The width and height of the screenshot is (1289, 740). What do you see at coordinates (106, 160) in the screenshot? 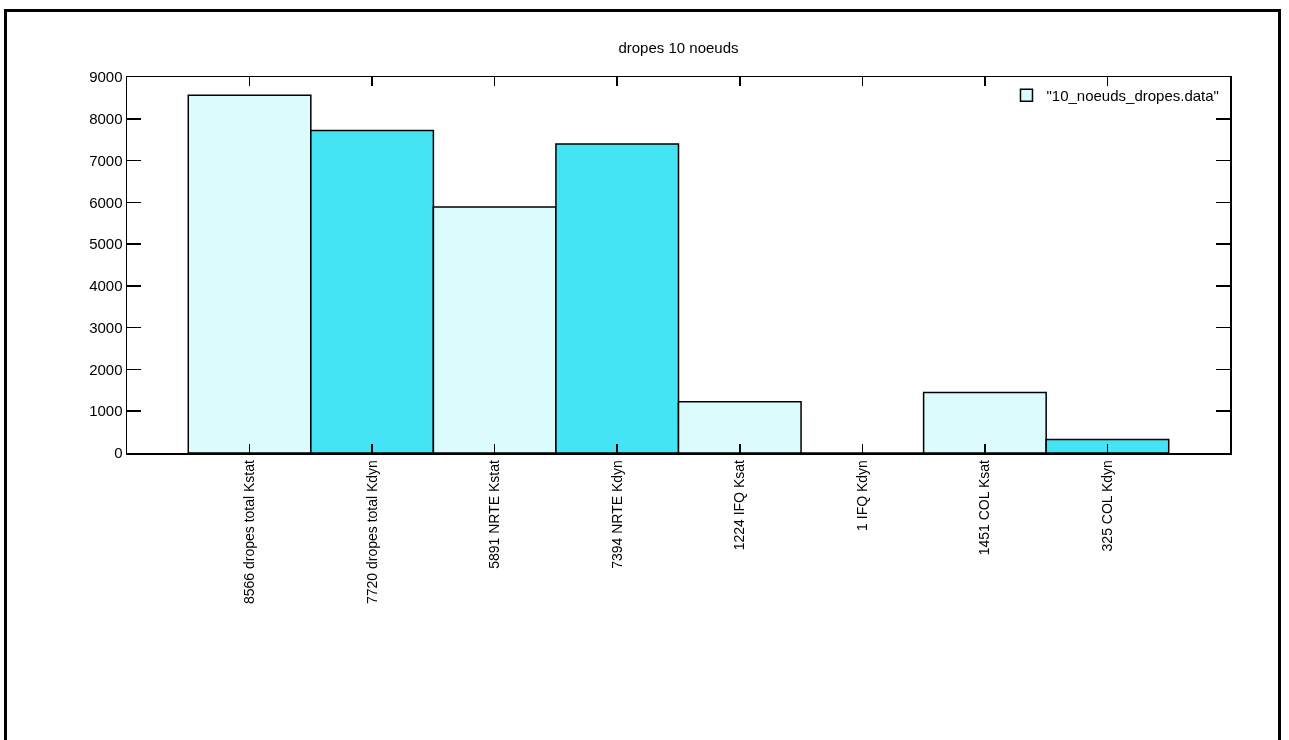
I see `y-tick-label: 7000` at bounding box center [106, 160].